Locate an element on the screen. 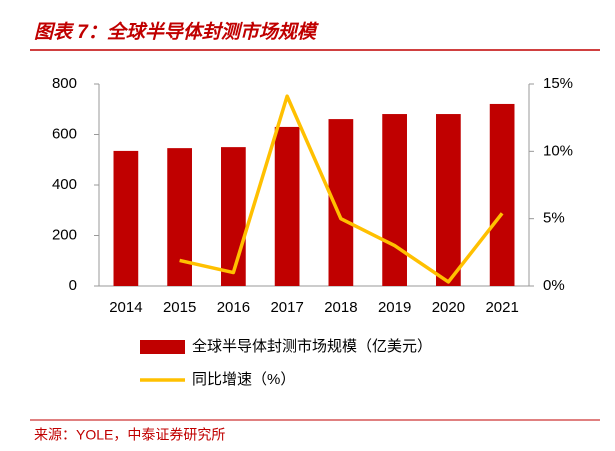  x-tick-label: 2015 is located at coordinates (179, 307).